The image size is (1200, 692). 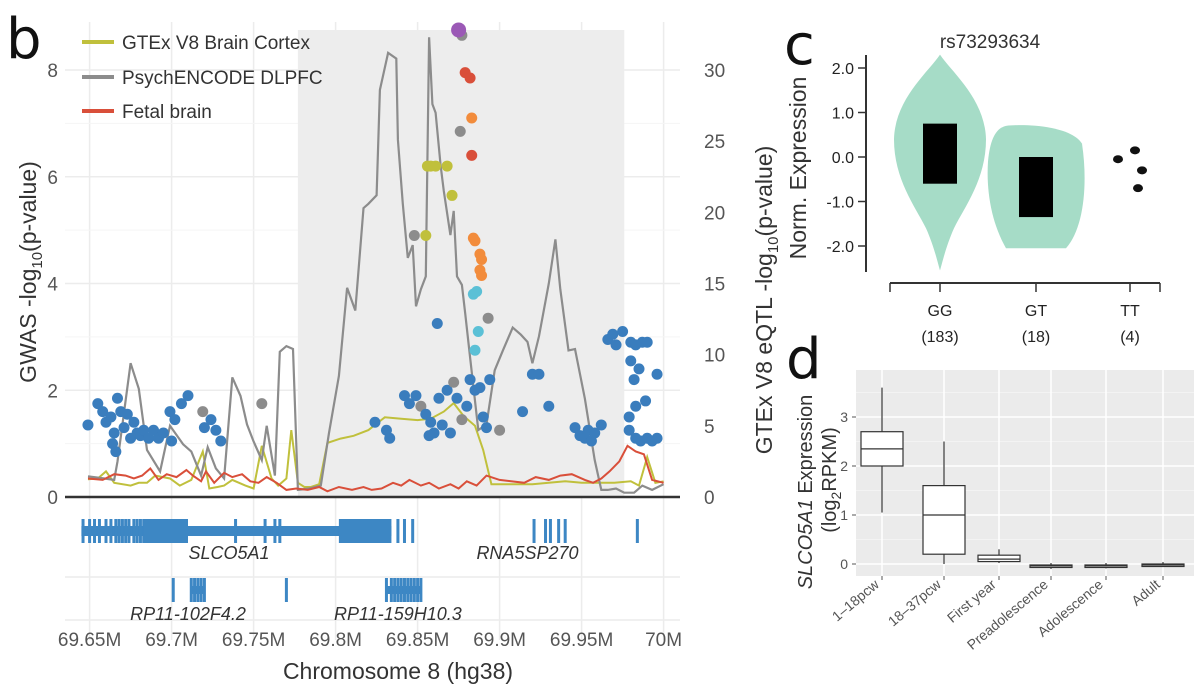 I want to click on violin-y-tick-label: 0.0, so click(x=843, y=158).